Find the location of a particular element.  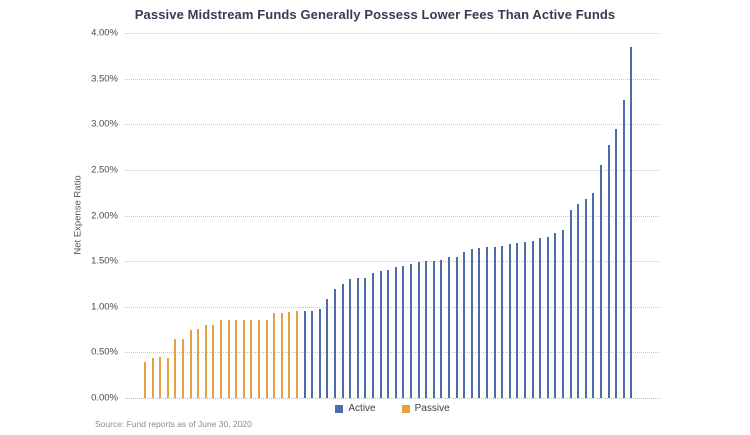

legend-item-passive: Passive is located at coordinates (425, 408).